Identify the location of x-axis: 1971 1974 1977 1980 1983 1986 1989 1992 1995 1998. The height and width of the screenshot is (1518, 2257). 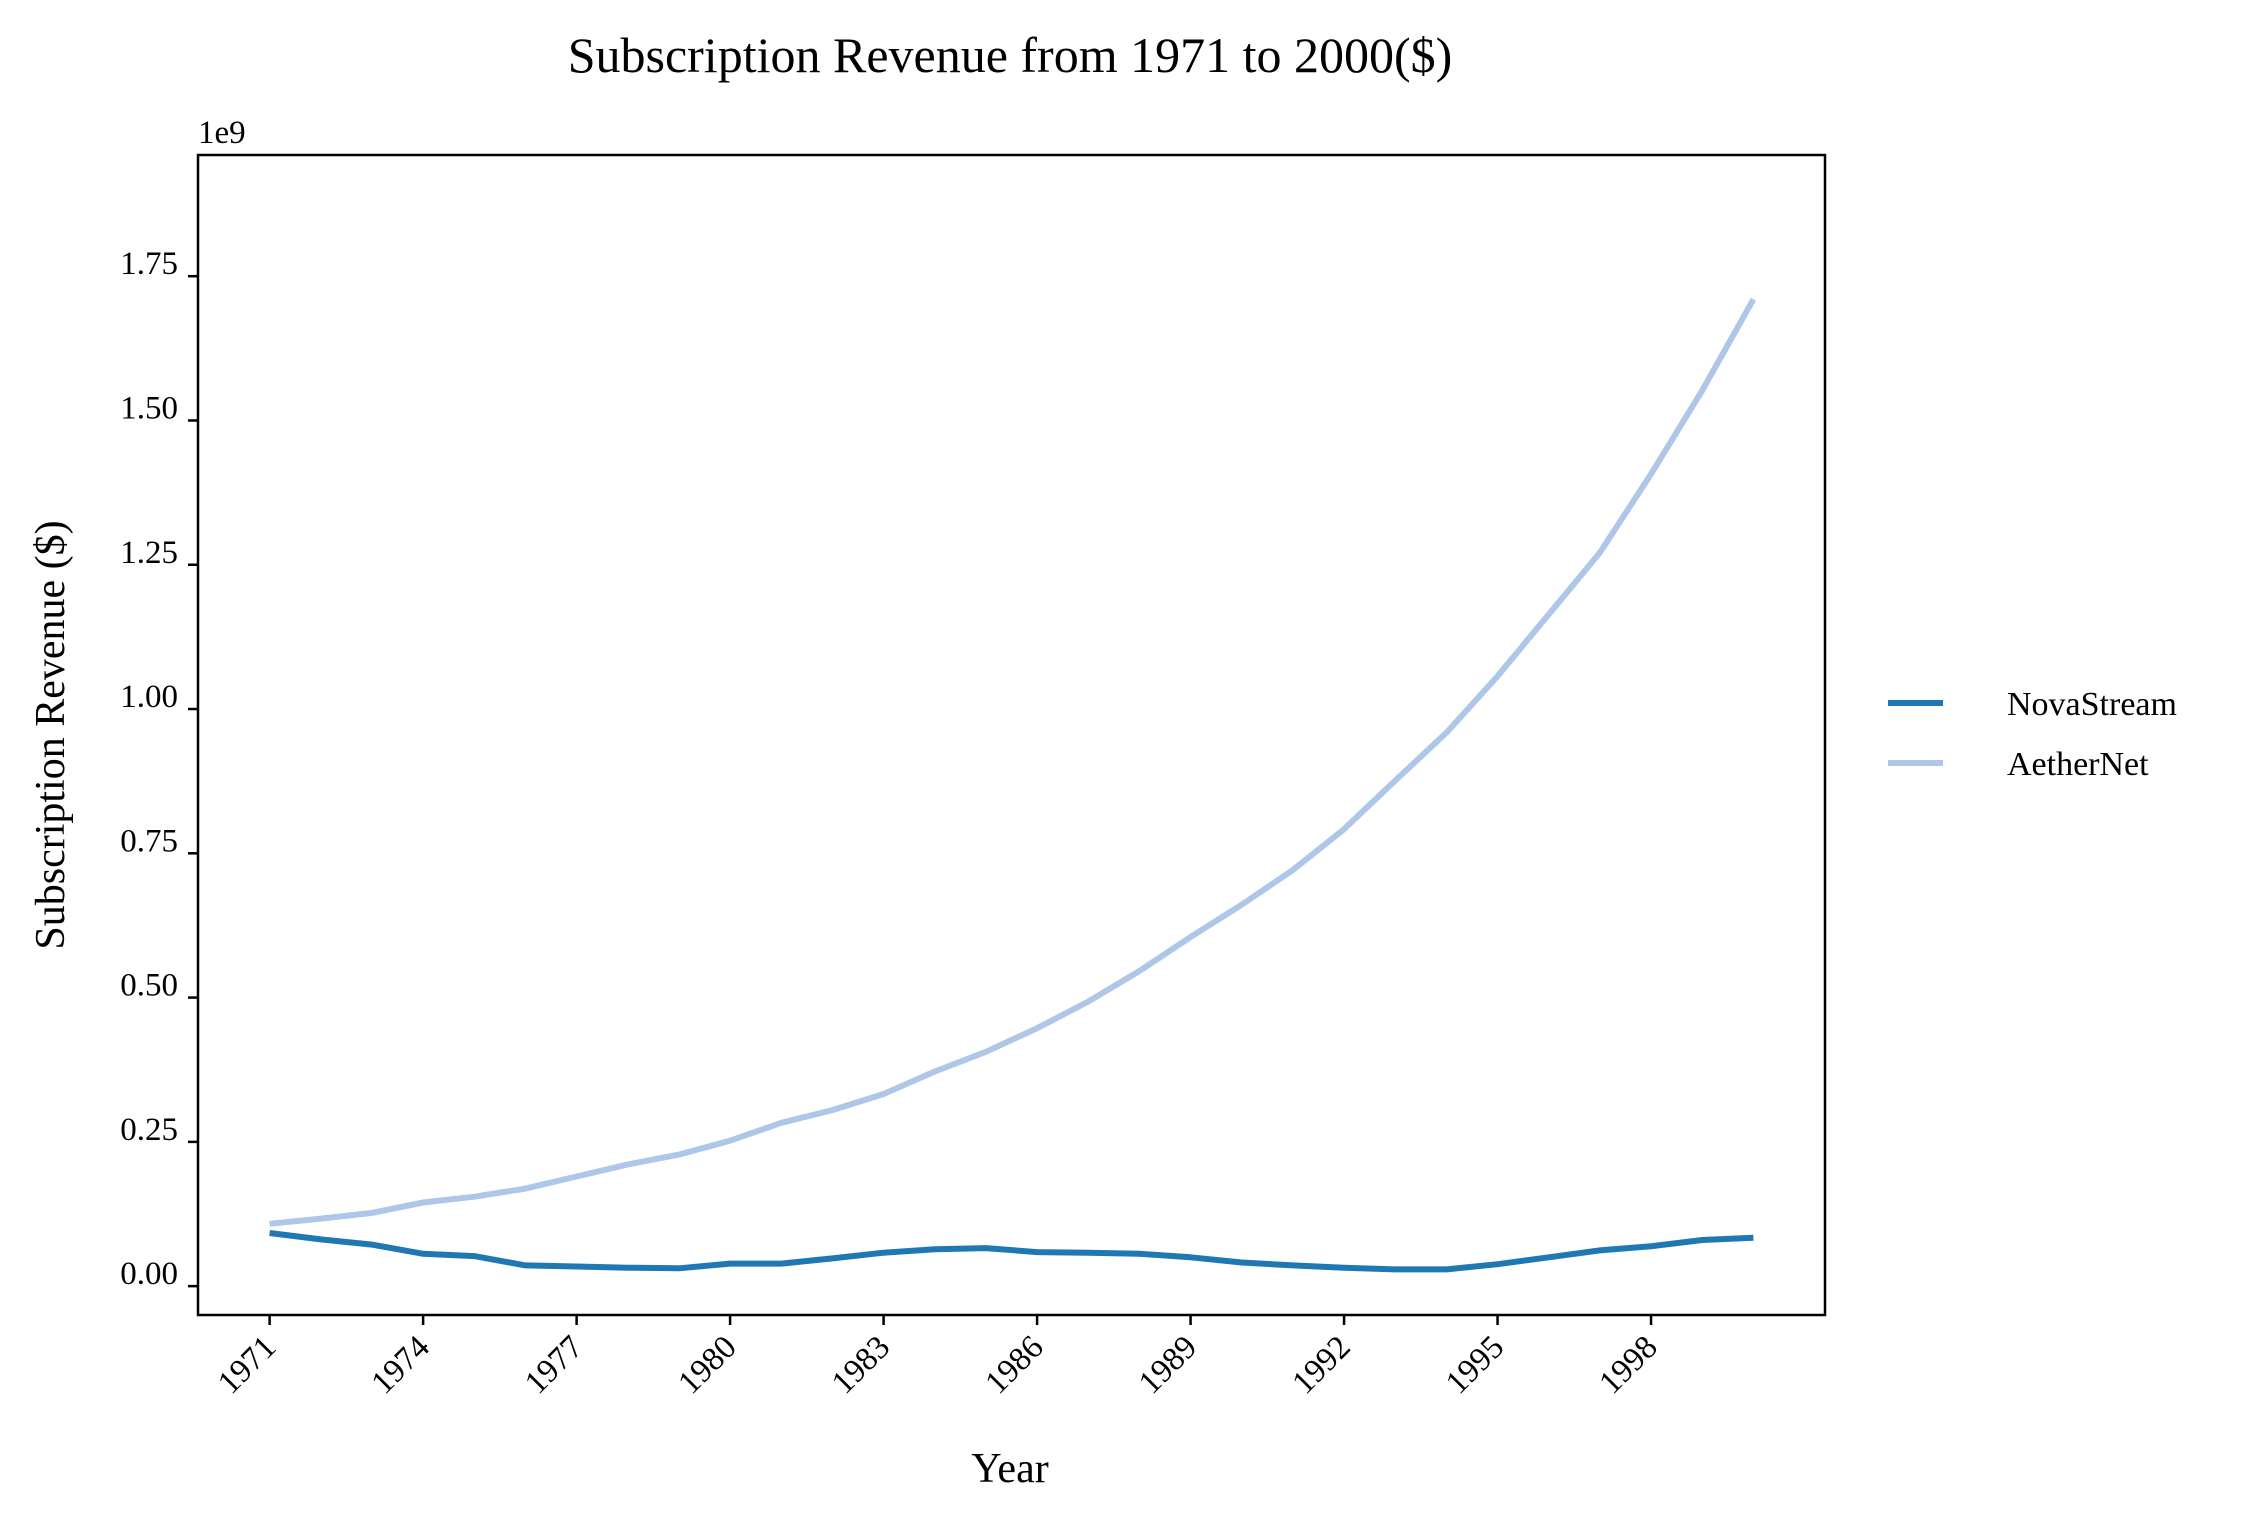
(938, 1358).